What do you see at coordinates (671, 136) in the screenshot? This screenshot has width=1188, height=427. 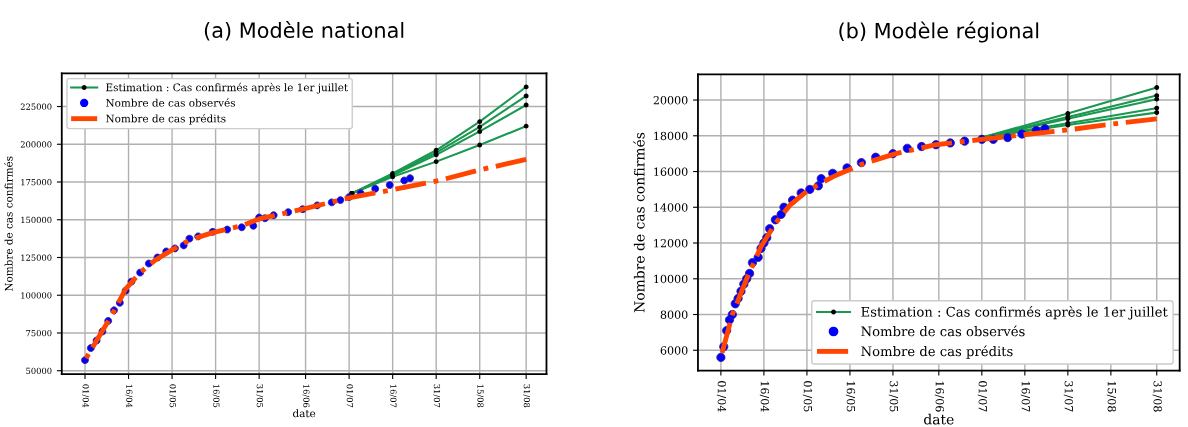 I see `y-tick-label: 18000` at bounding box center [671, 136].